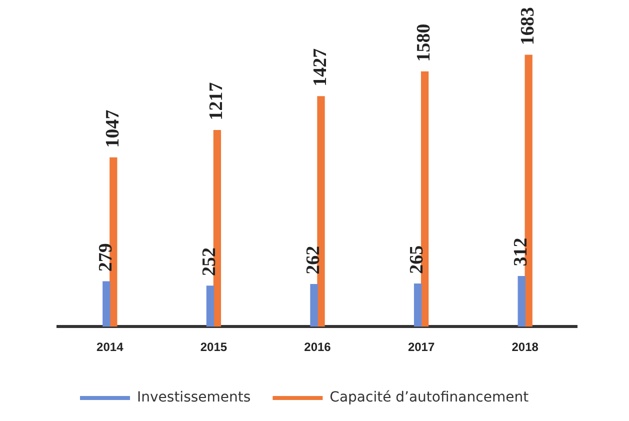  Describe the element at coordinates (313, 260) in the screenshot. I see `data-label: 262` at that location.